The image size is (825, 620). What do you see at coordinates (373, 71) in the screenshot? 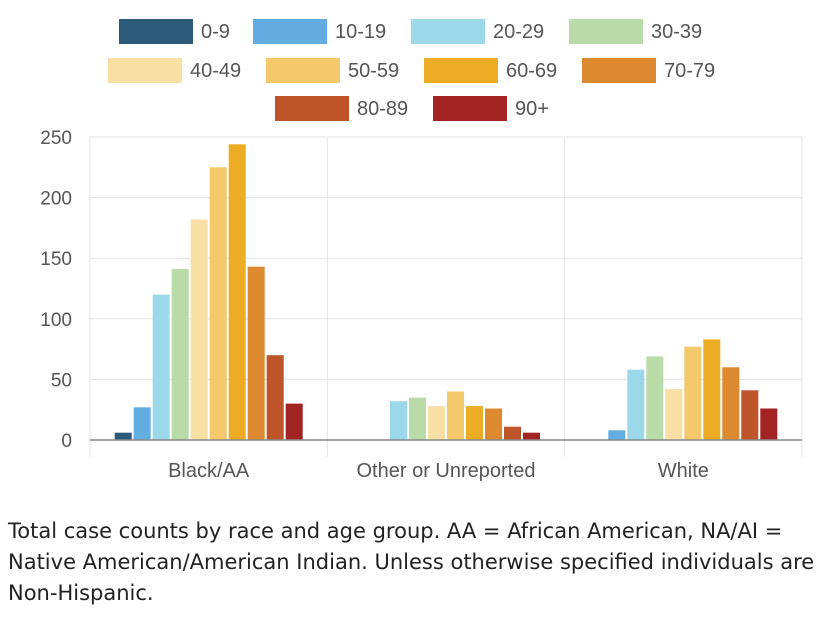
I see `legend-label: 50-59` at bounding box center [373, 71].